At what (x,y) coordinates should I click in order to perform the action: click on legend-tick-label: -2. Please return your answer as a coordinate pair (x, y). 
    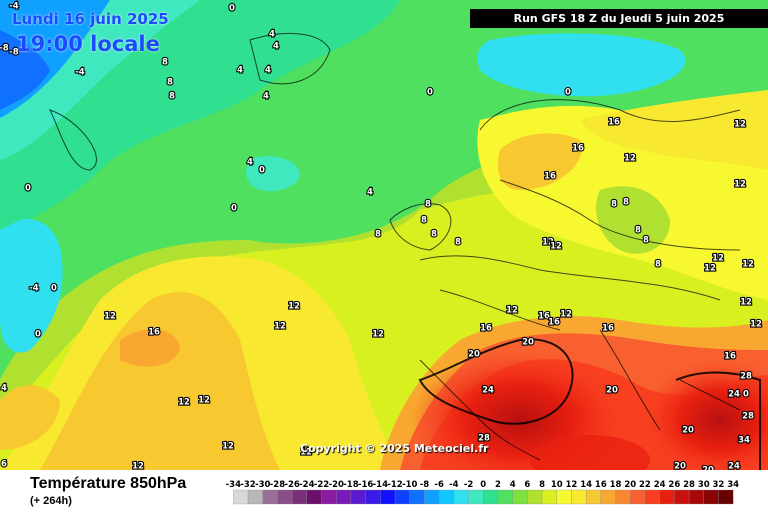
    Looking at the image, I should click on (469, 485).